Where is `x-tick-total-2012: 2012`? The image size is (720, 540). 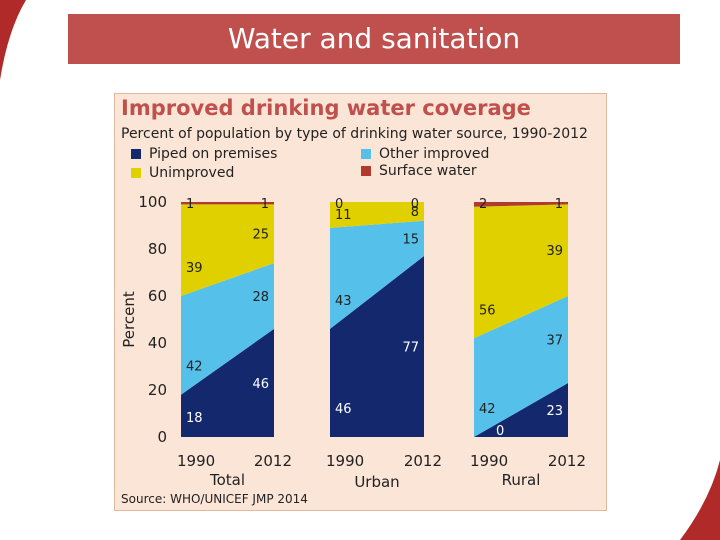
x-tick-total-2012: 2012 is located at coordinates (273, 461).